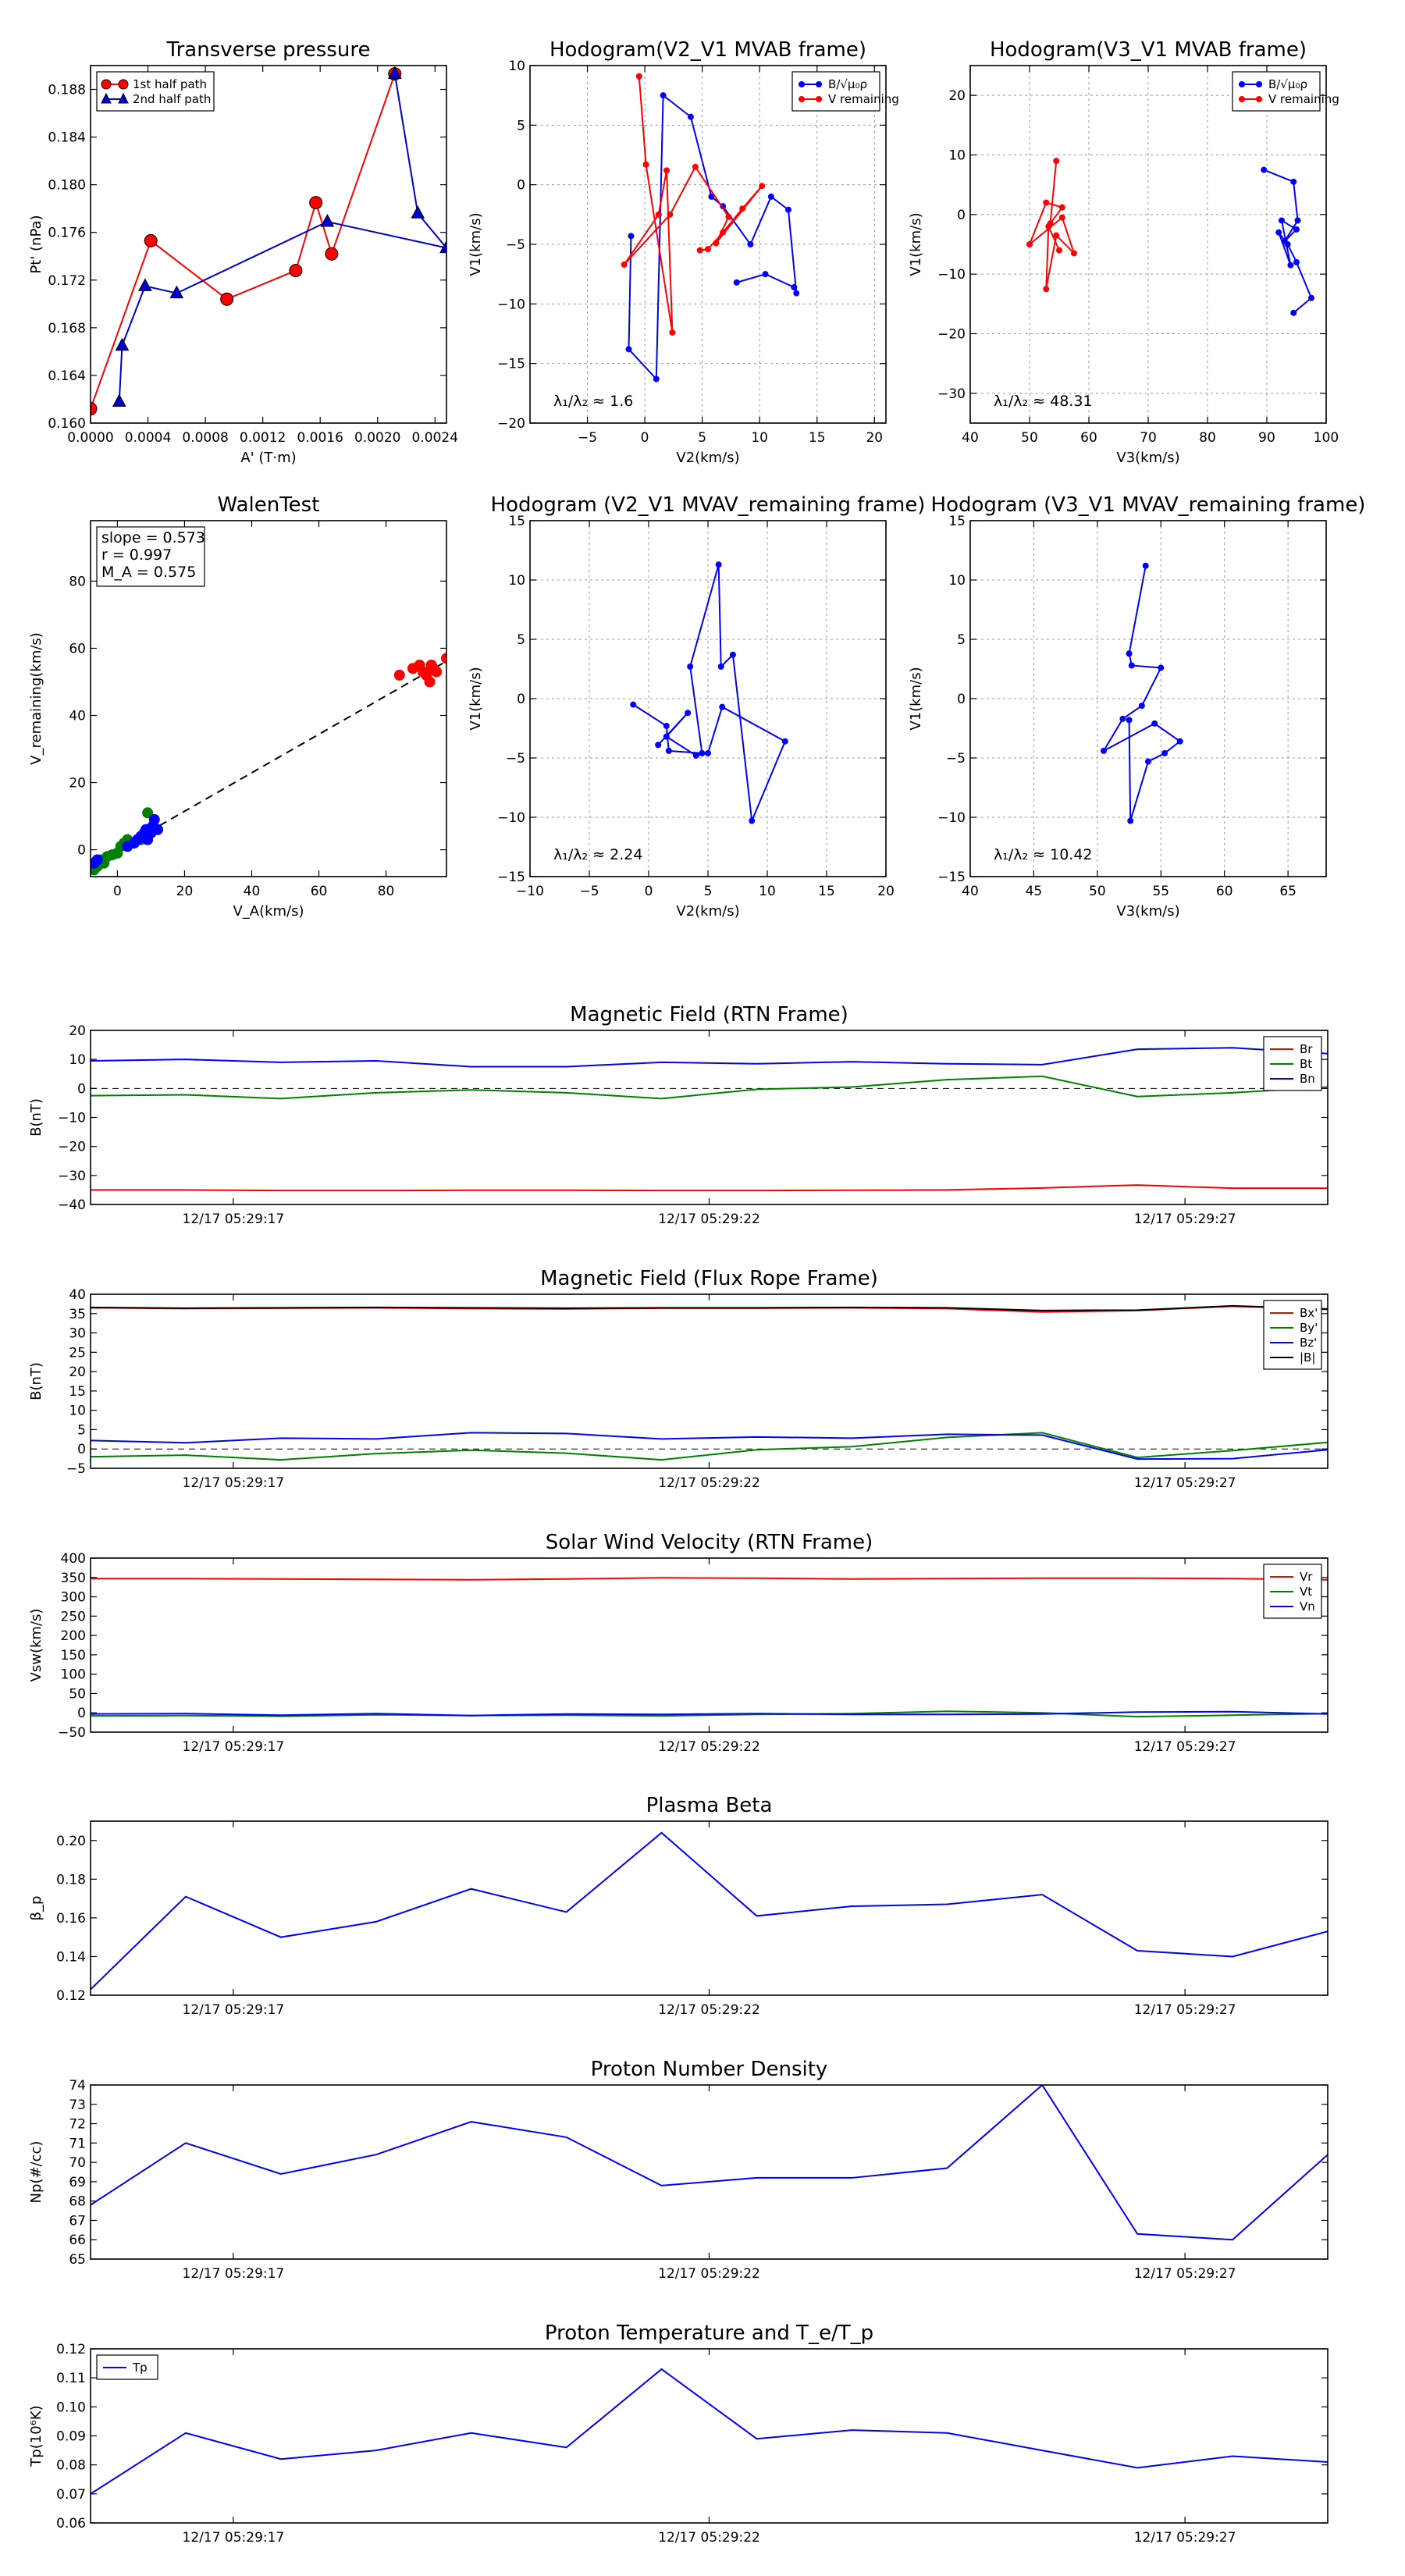 This screenshot has height=2576, width=1405. Describe the element at coordinates (1306, 1577) in the screenshot. I see `legend-label: Vr` at that location.